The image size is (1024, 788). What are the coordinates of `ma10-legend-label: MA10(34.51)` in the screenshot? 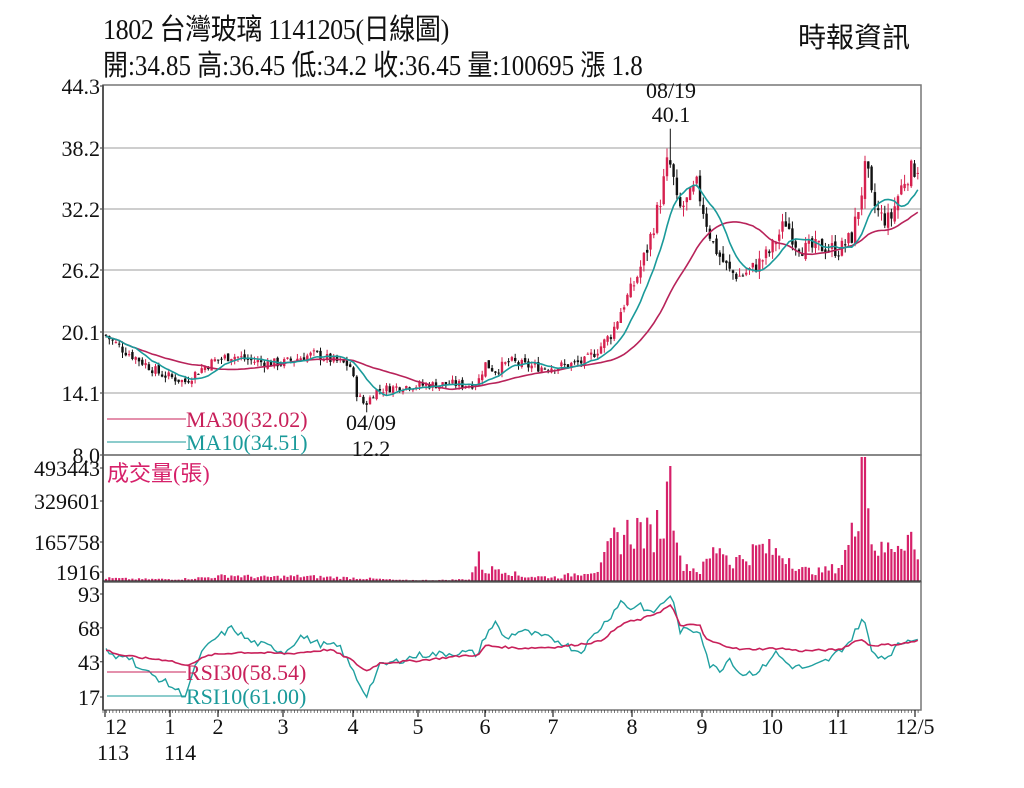 It's located at (247, 442).